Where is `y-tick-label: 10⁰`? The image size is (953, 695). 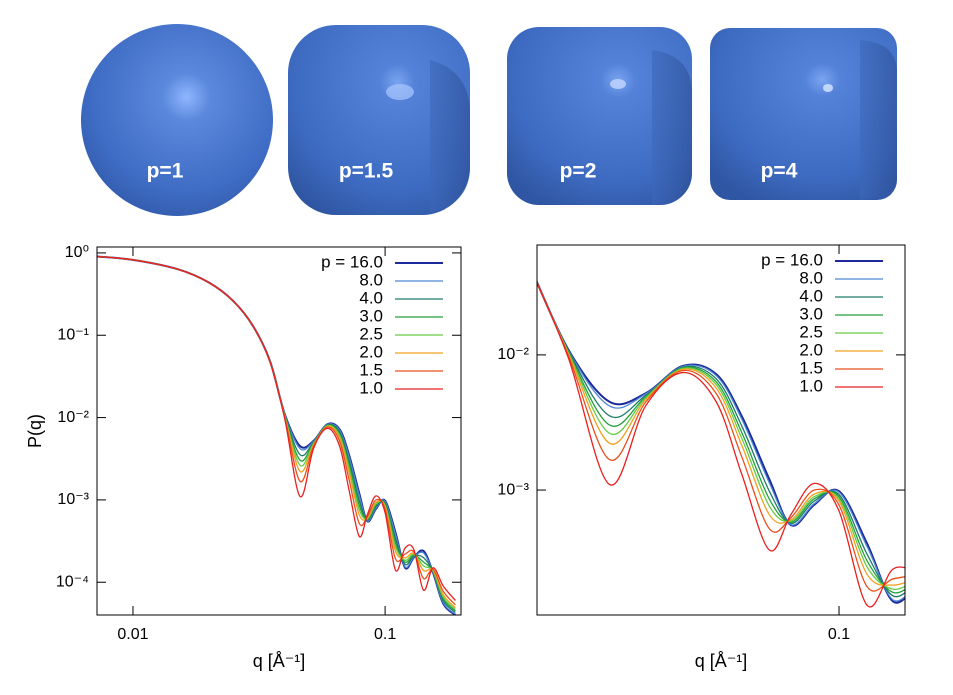
y-tick-label: 10⁰ is located at coordinates (77, 252).